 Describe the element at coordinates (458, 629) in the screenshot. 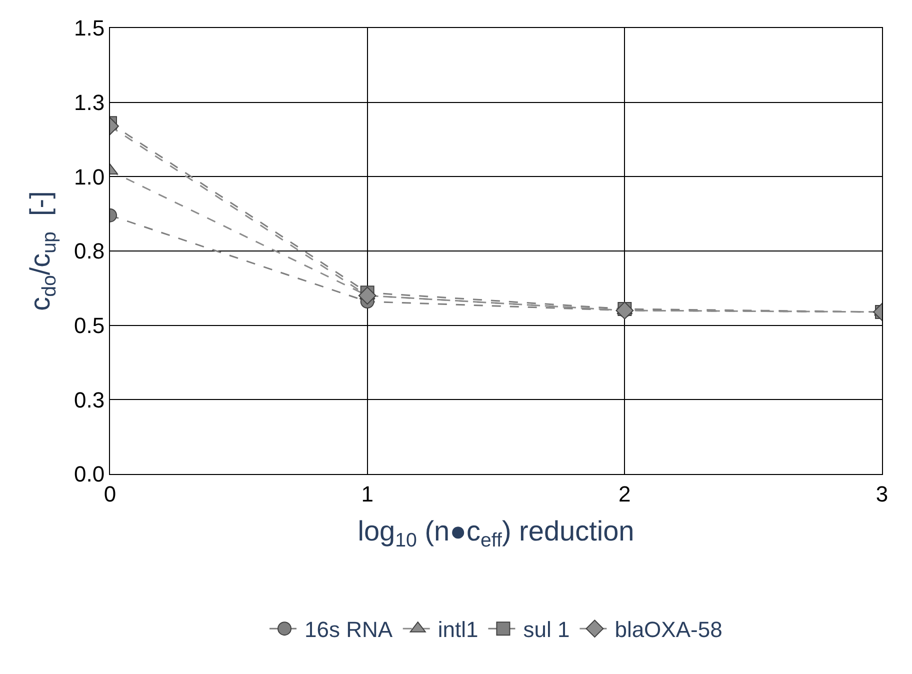

I see `legend-label: intl1` at that location.